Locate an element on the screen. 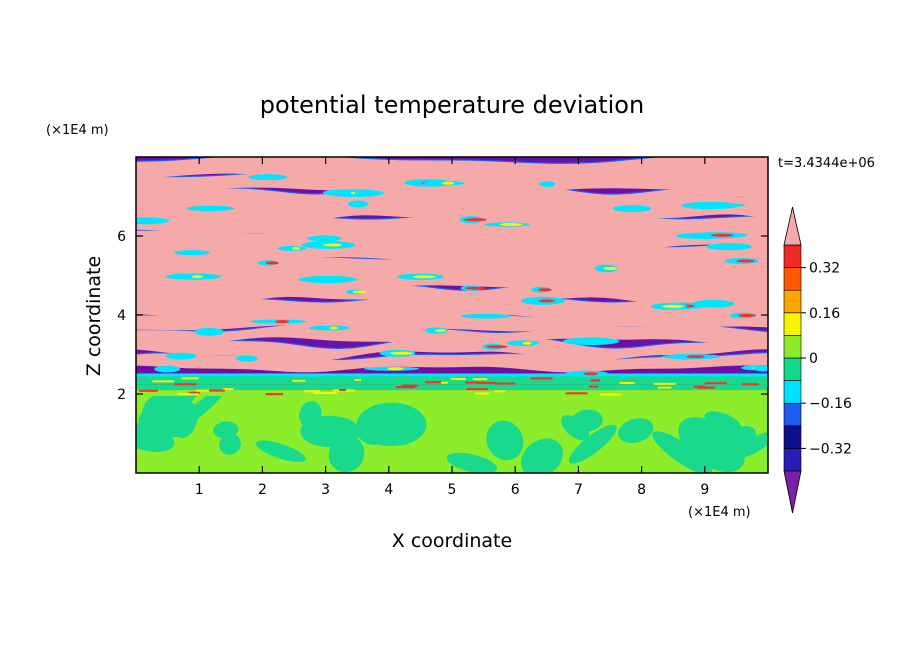 The width and height of the screenshot is (904, 654). x-tick-label: 5 is located at coordinates (452, 490).